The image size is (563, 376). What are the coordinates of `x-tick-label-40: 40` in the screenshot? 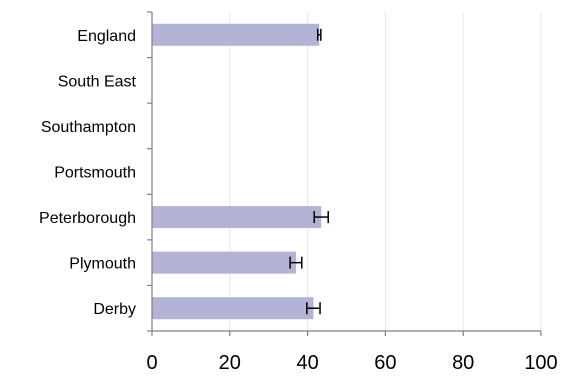 It's located at (307, 363).